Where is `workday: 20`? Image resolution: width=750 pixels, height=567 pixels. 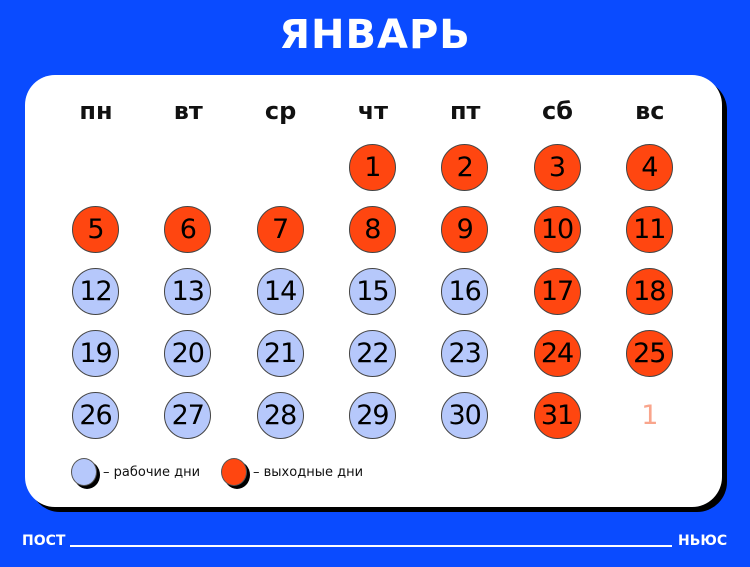 workday: 20 is located at coordinates (188, 353).